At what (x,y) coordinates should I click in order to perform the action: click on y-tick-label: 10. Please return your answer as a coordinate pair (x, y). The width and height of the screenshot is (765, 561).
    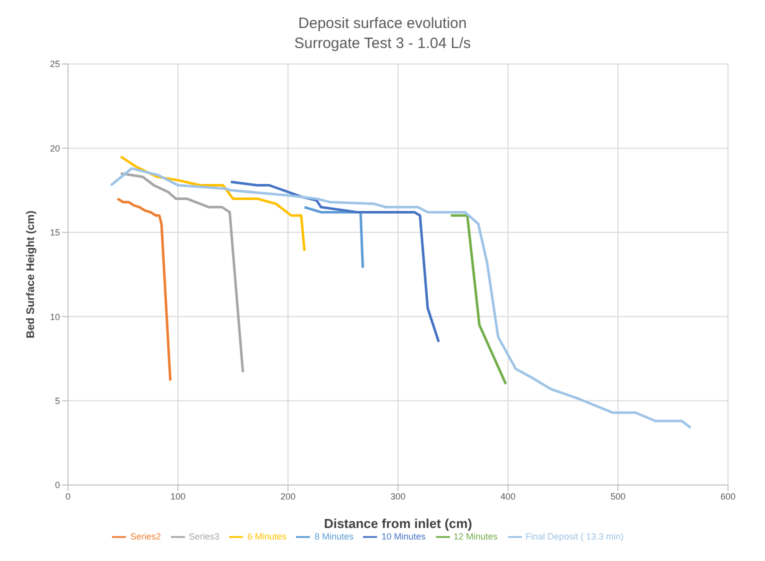
    Looking at the image, I should click on (55, 317).